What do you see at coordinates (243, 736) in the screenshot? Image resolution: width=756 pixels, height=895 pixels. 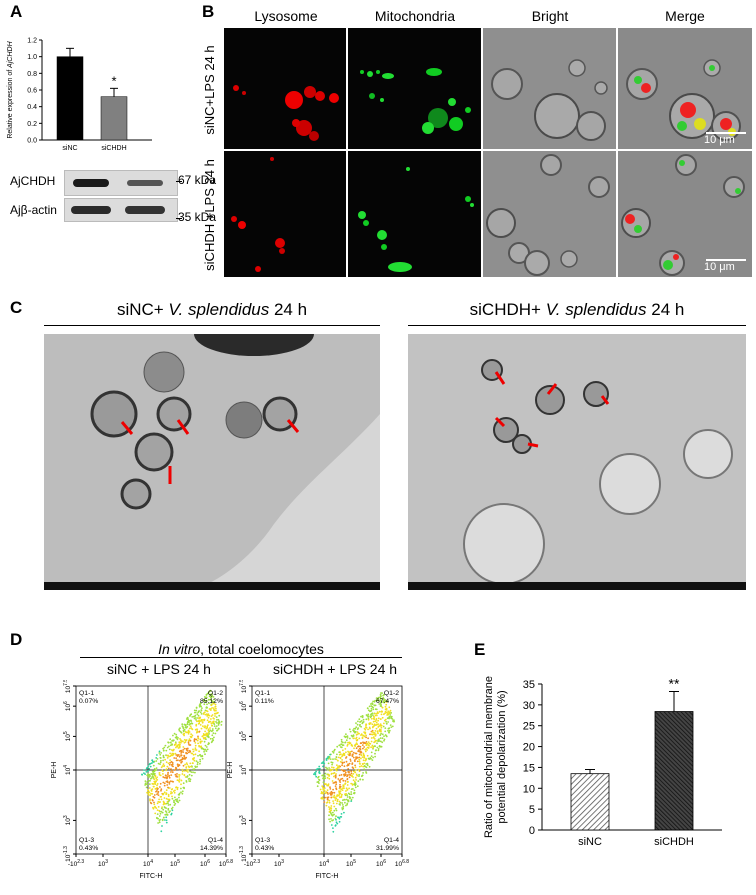 I see `y-tick-label-group-d: 105` at bounding box center [243, 736].